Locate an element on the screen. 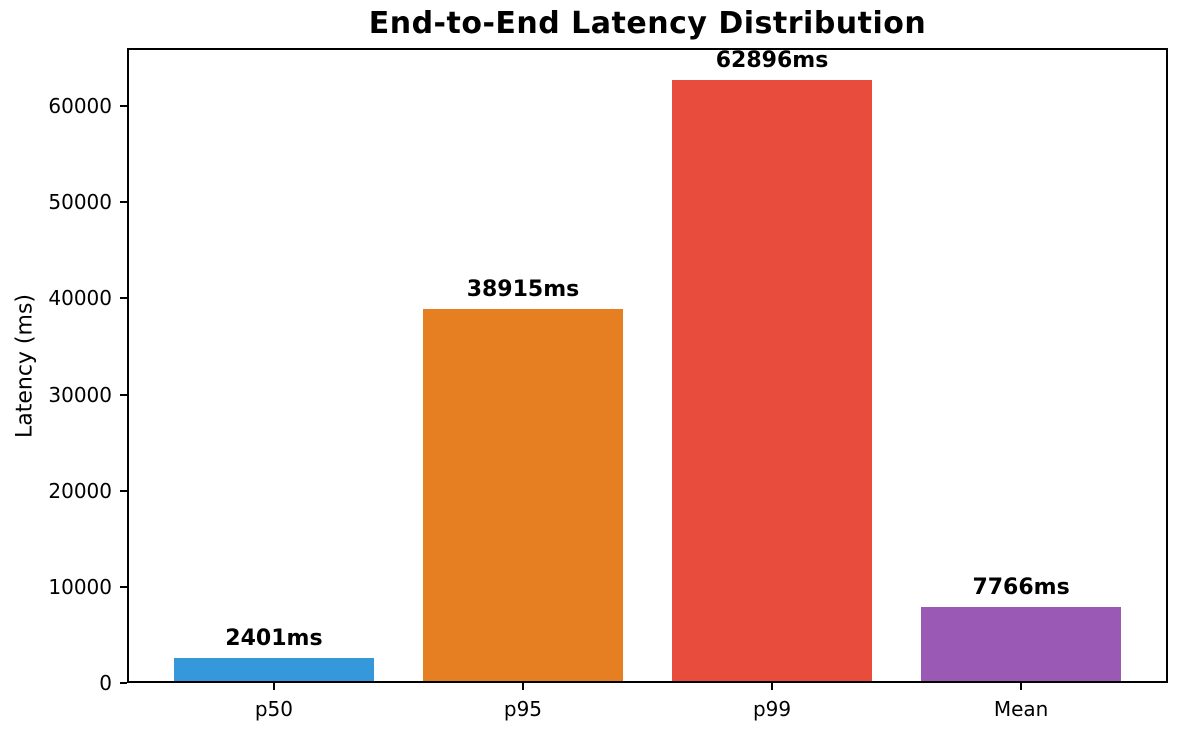 The width and height of the screenshot is (1182, 733). bar-value-label-mean: 7766ms is located at coordinates (1021, 587).